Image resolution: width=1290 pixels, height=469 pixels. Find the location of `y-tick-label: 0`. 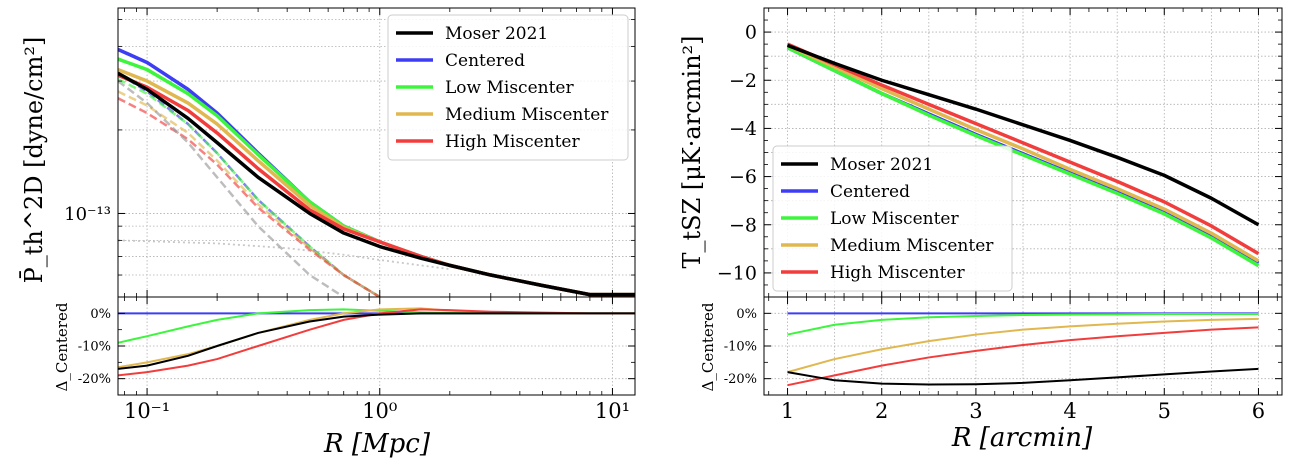

y-tick-label: 0 is located at coordinates (751, 33).